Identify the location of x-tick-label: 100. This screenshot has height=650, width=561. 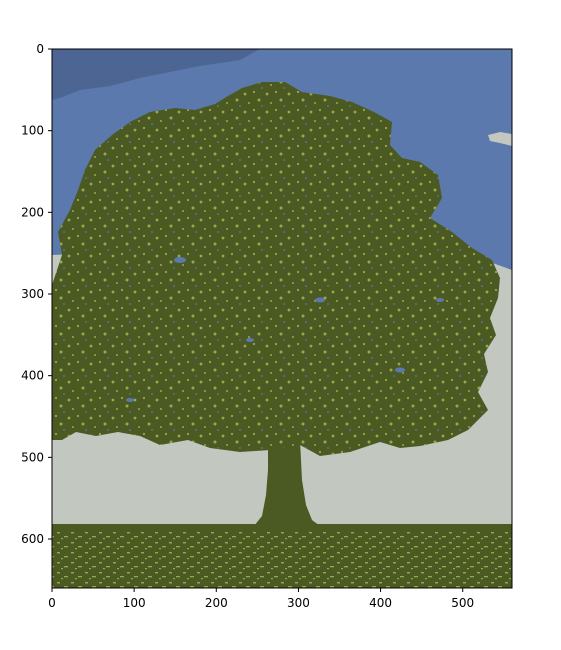
(134, 603).